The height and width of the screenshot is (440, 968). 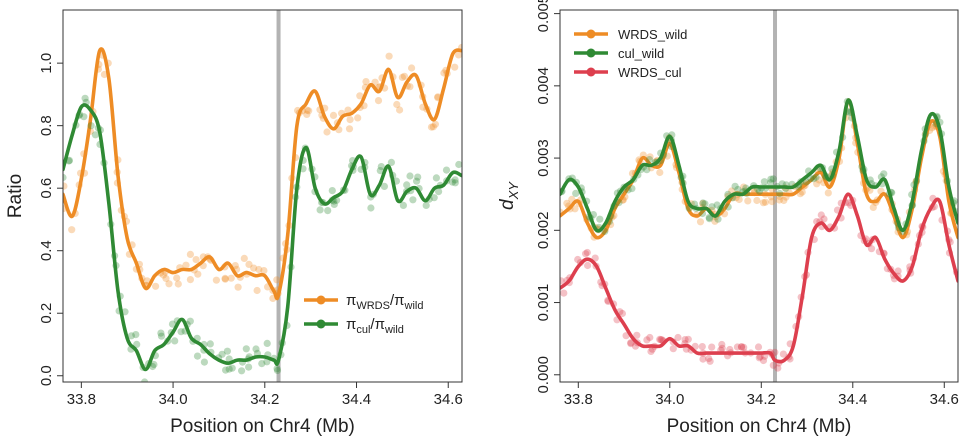 What do you see at coordinates (543, 16) in the screenshot?
I see `y-tick-label: 0.005` at bounding box center [543, 16].